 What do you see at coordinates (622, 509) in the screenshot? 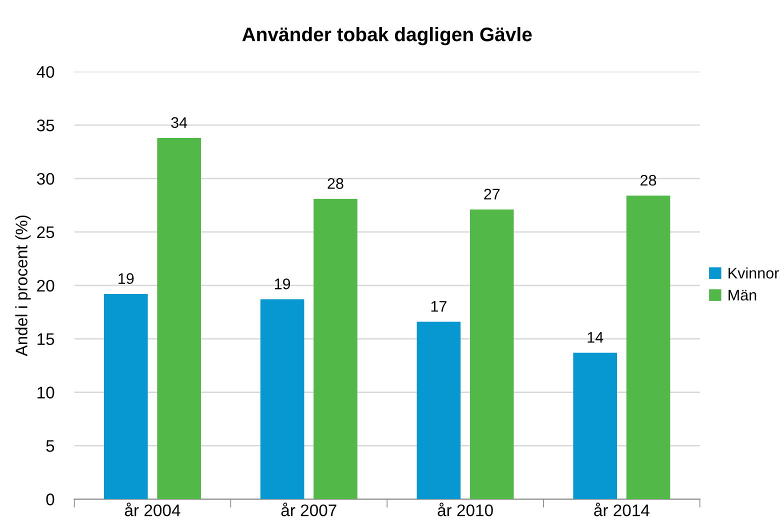
I see `x-tick-label: år 2014` at bounding box center [622, 509].